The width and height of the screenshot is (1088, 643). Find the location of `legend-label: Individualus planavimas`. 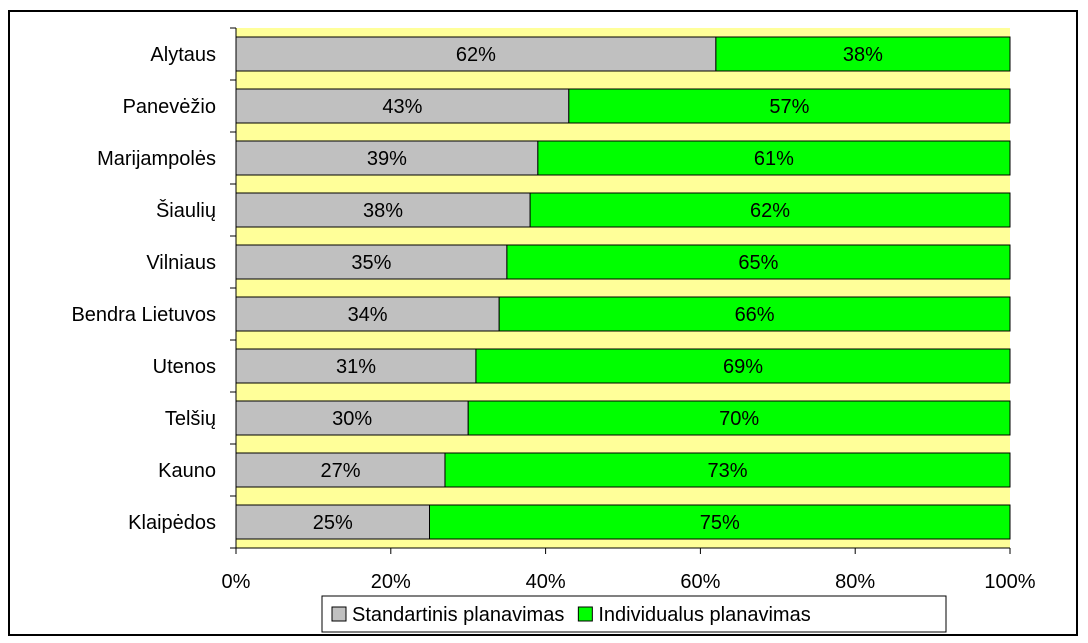

legend-label: Individualus planavimas is located at coordinates (704, 615).